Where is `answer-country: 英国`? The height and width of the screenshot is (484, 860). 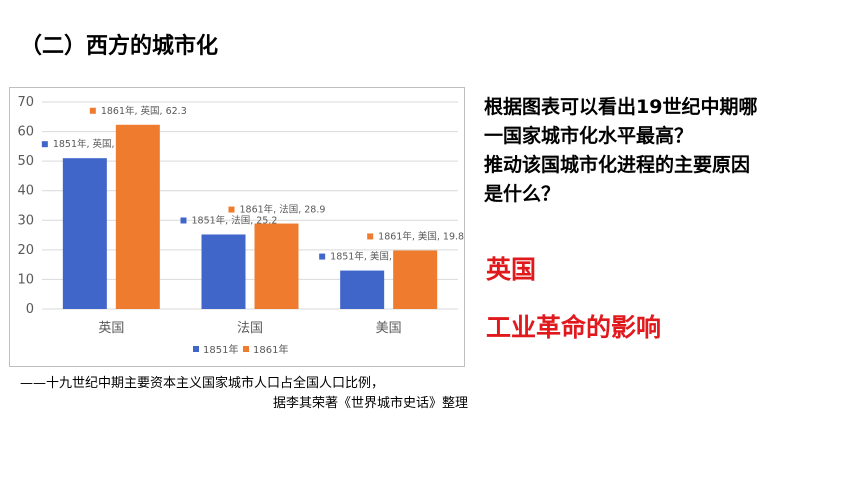
answer-country: 英国 is located at coordinates (511, 269).